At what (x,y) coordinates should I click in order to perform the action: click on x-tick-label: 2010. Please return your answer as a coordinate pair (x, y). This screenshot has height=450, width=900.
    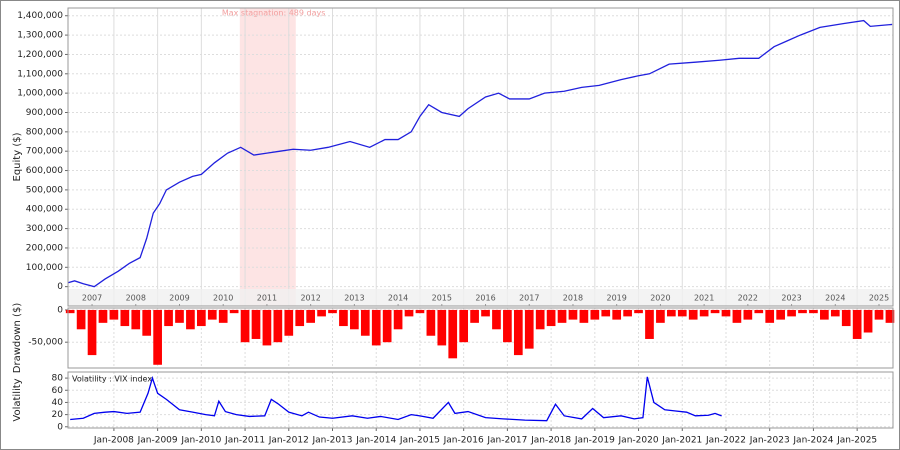
    Looking at the image, I should click on (223, 298).